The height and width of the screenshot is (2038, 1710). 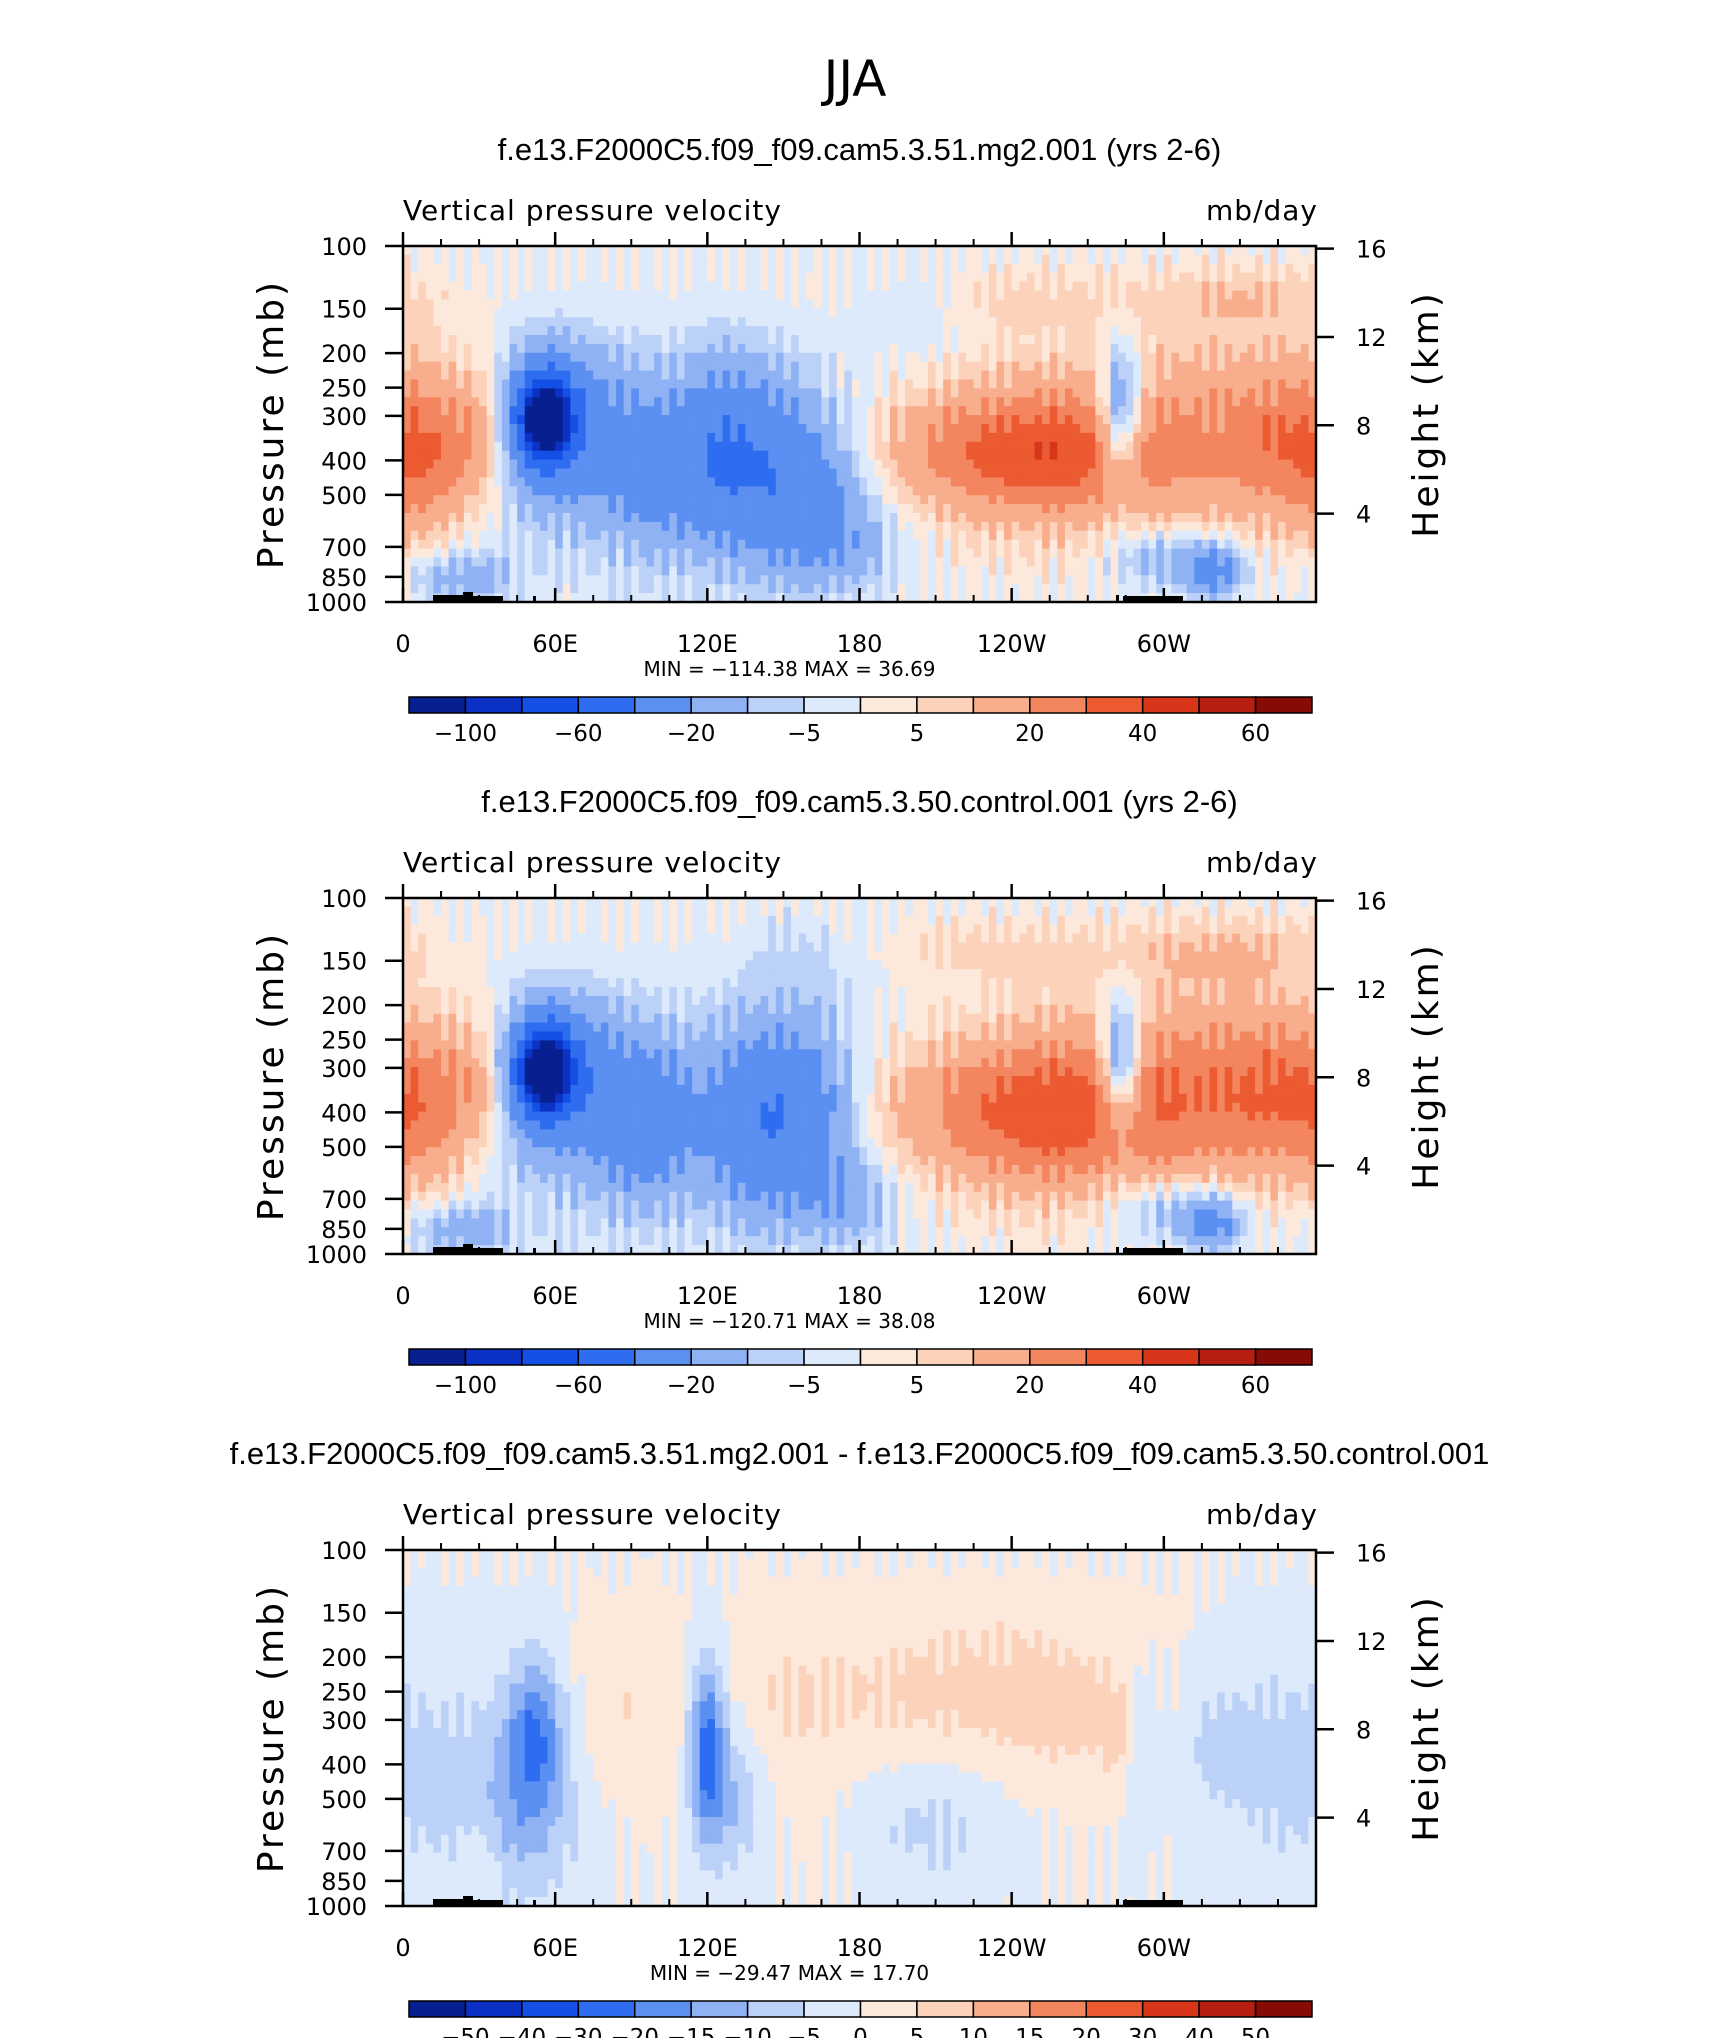 I want to click on colorbar-box, so click(x=1058, y=705).